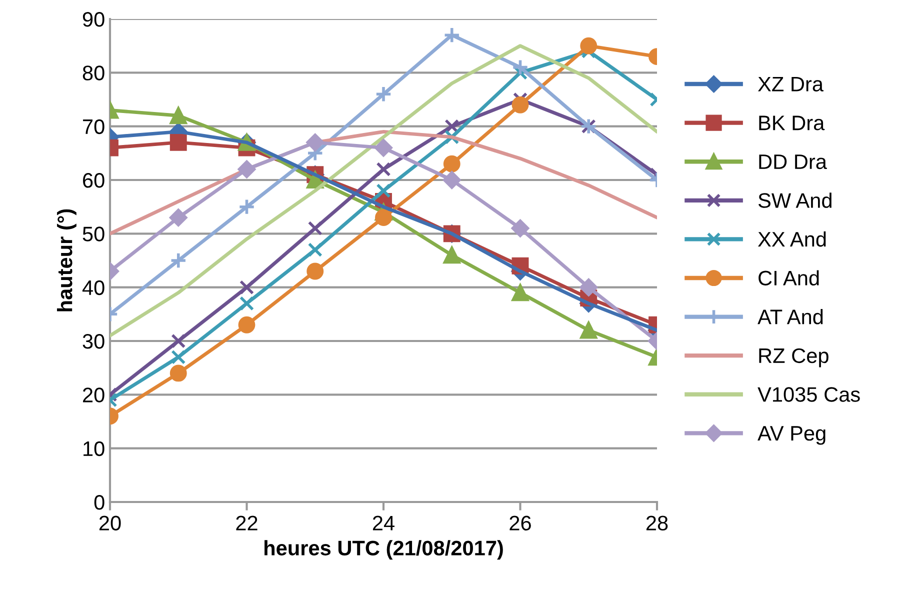 The image size is (915, 592). What do you see at coordinates (792, 435) in the screenshot?
I see `legend-label: AV Peg` at bounding box center [792, 435].